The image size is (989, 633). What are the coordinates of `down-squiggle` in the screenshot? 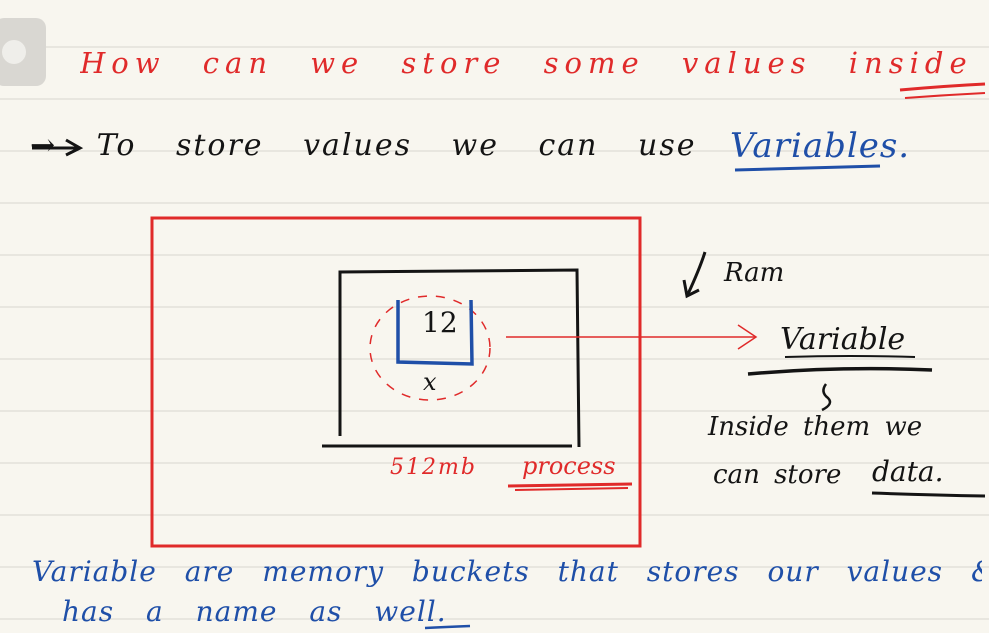 It's located at (826, 397).